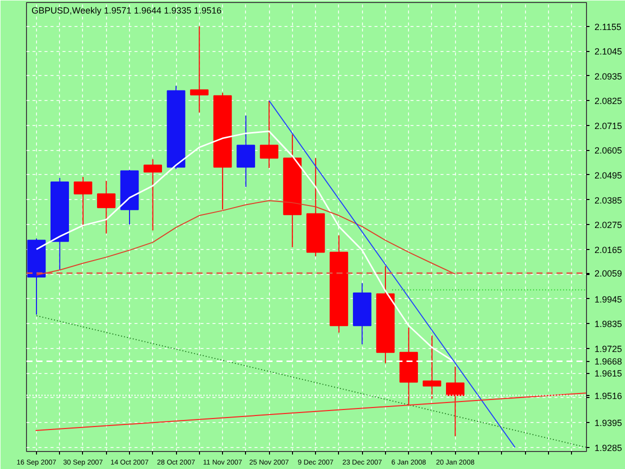  I want to click on y-tick-label: 1.9725, so click(608, 349).